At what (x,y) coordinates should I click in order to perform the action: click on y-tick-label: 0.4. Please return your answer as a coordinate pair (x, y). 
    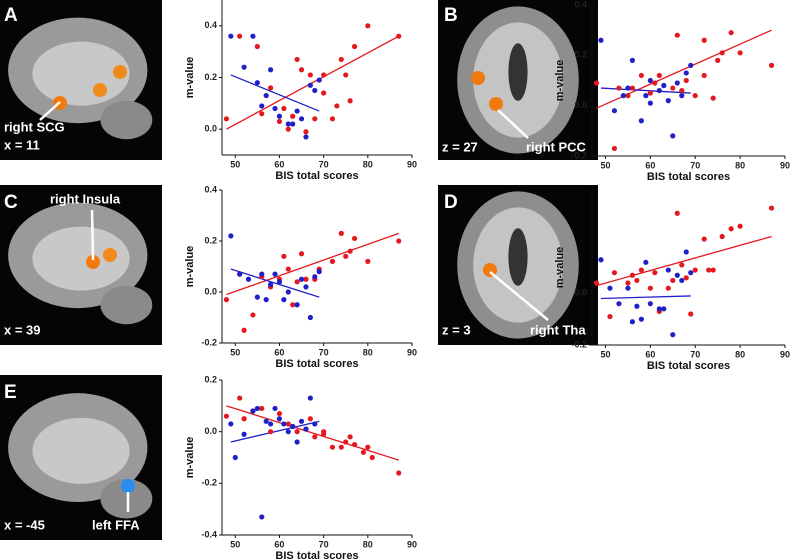
    Looking at the image, I should click on (210, 189).